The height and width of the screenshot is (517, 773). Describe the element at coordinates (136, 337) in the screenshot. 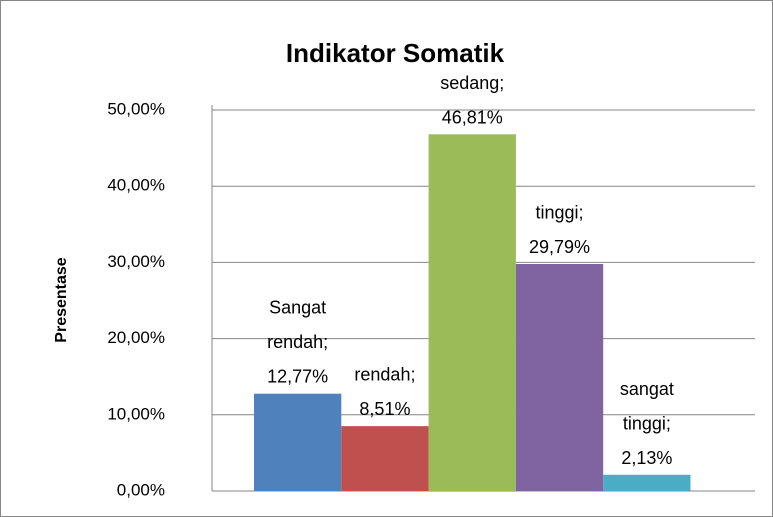

I see `y-tick-label: 20,00%` at that location.